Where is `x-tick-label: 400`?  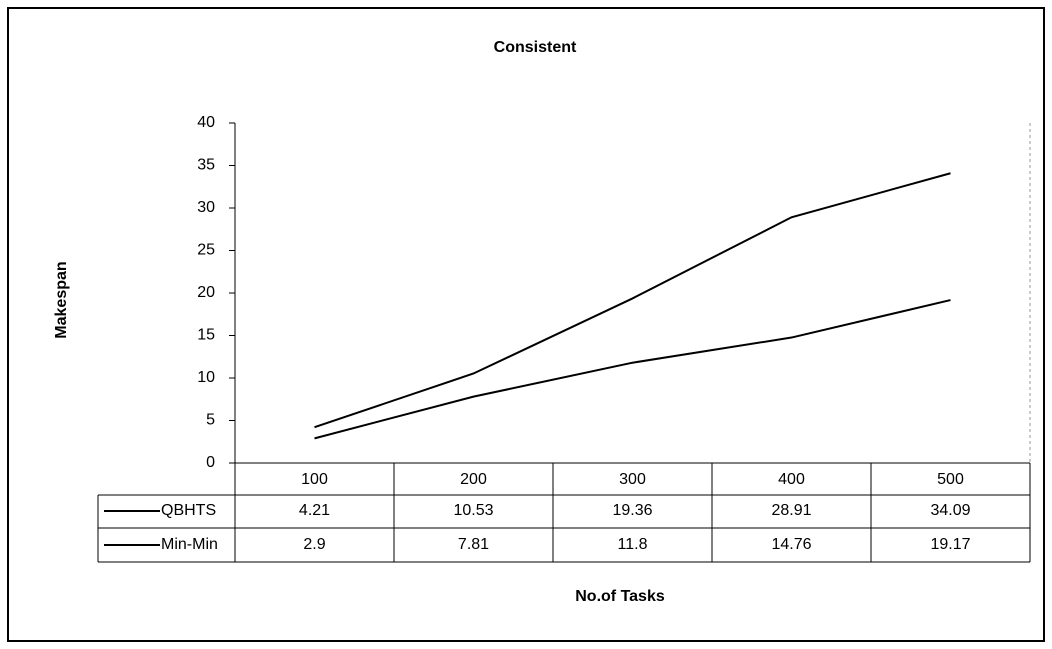
x-tick-label: 400 is located at coordinates (791, 479).